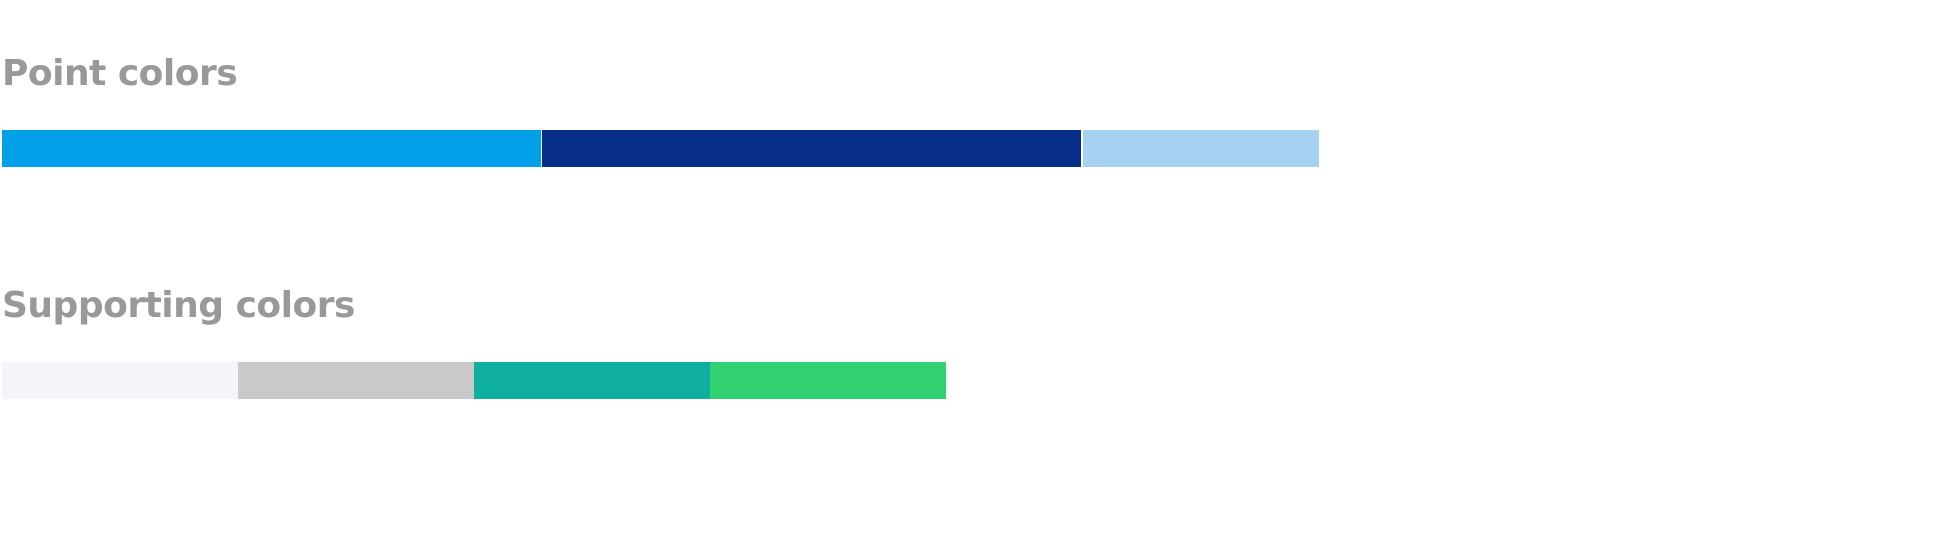 This screenshot has width=1960, height=560. What do you see at coordinates (592, 380) in the screenshot?
I see `swatch-support-teal` at bounding box center [592, 380].